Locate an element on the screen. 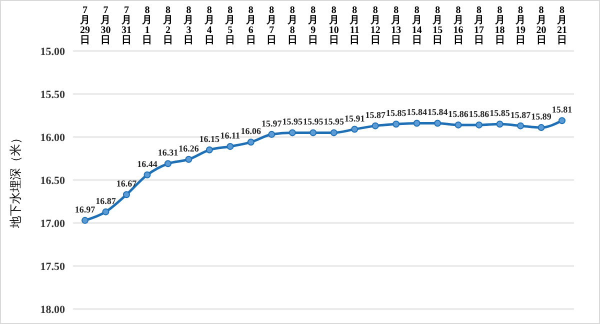  x-tick-label: 8月3日 is located at coordinates (188, 25).